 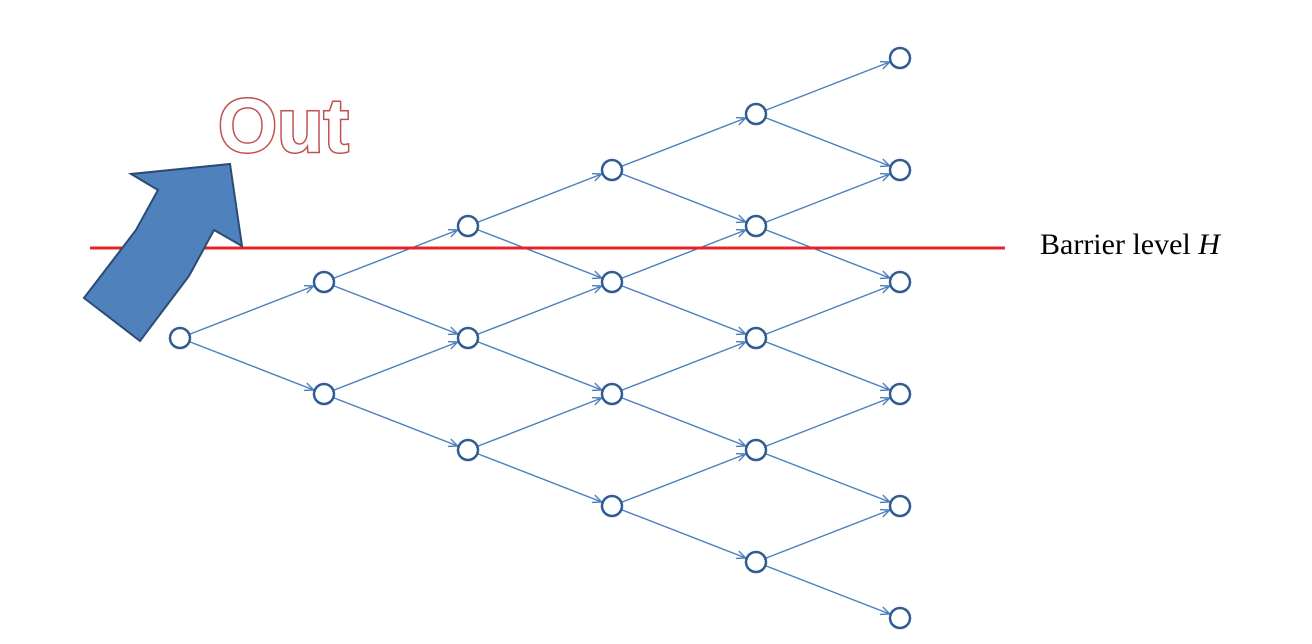 What do you see at coordinates (1209, 244) in the screenshot?
I see `barrier-variable: H` at bounding box center [1209, 244].